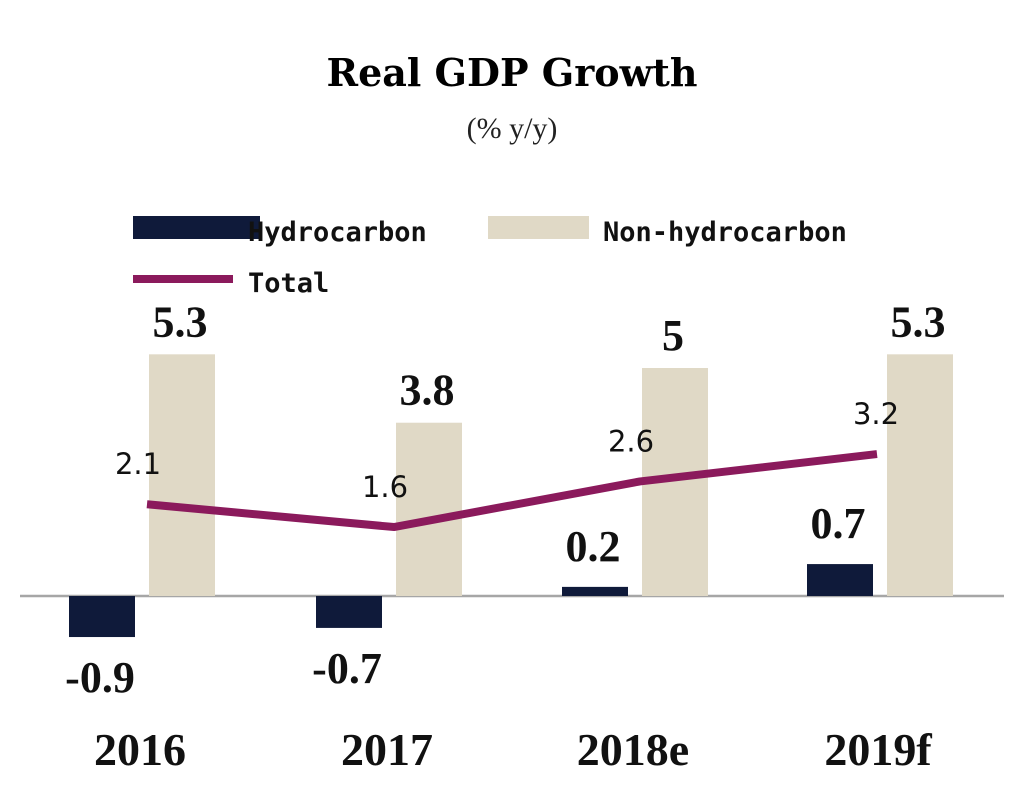 The width and height of the screenshot is (1024, 787). Describe the element at coordinates (878, 749) in the screenshot. I see `x-tick-2019f: 2019f` at that location.